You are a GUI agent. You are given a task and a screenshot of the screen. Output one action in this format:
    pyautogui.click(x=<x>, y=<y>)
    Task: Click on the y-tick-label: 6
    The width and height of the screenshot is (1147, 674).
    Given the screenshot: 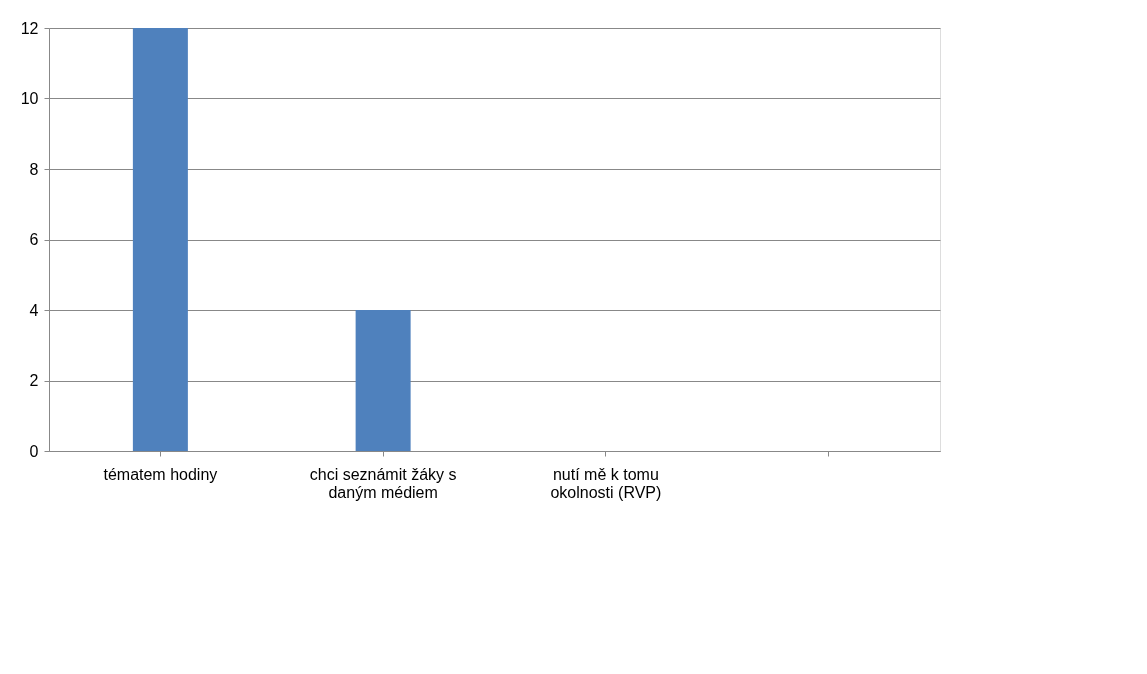 What is the action you would take?
    pyautogui.click(x=34, y=239)
    